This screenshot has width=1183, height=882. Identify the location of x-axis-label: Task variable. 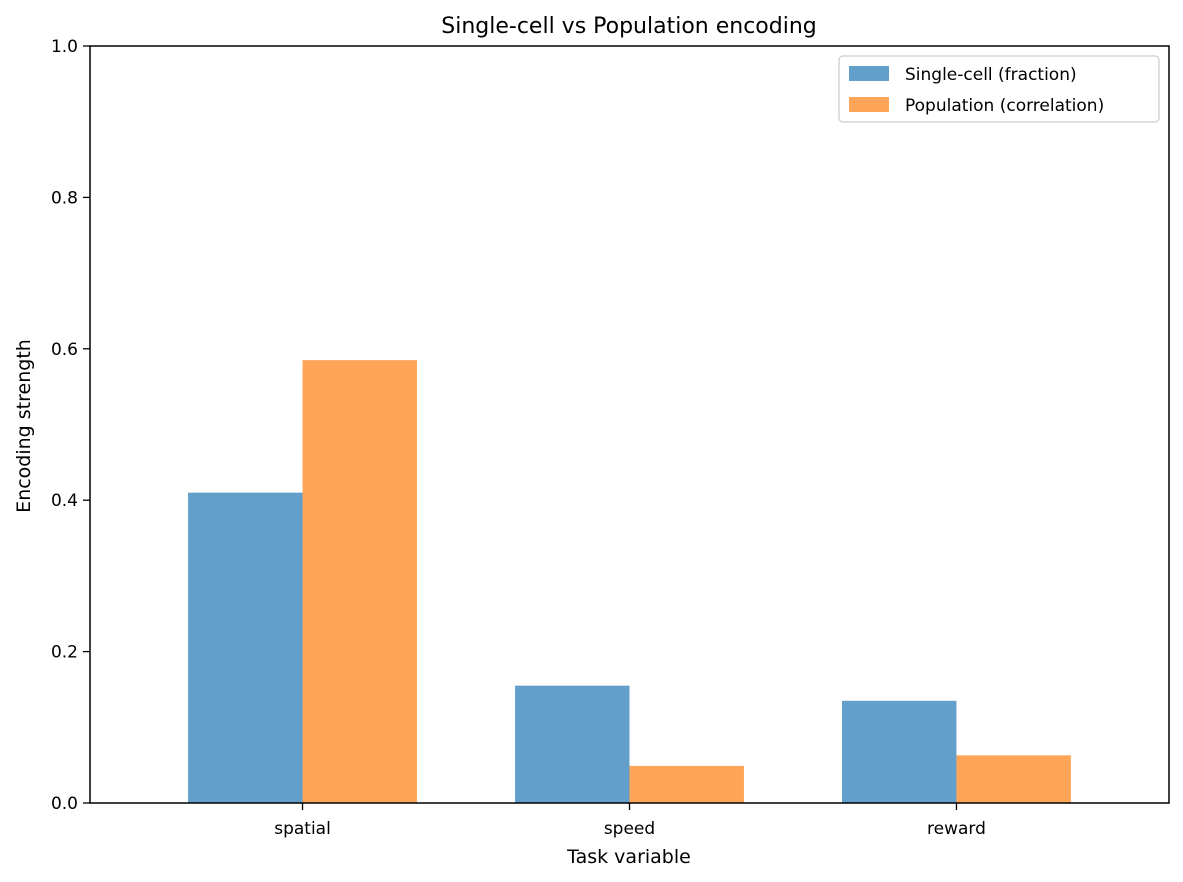
(628, 857).